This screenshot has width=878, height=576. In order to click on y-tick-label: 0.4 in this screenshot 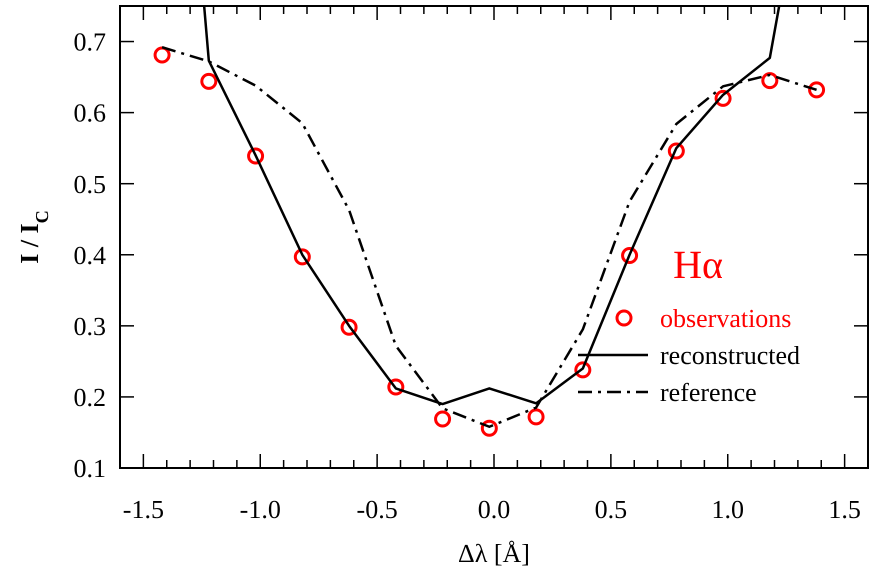, I will do `click(90, 255)`.